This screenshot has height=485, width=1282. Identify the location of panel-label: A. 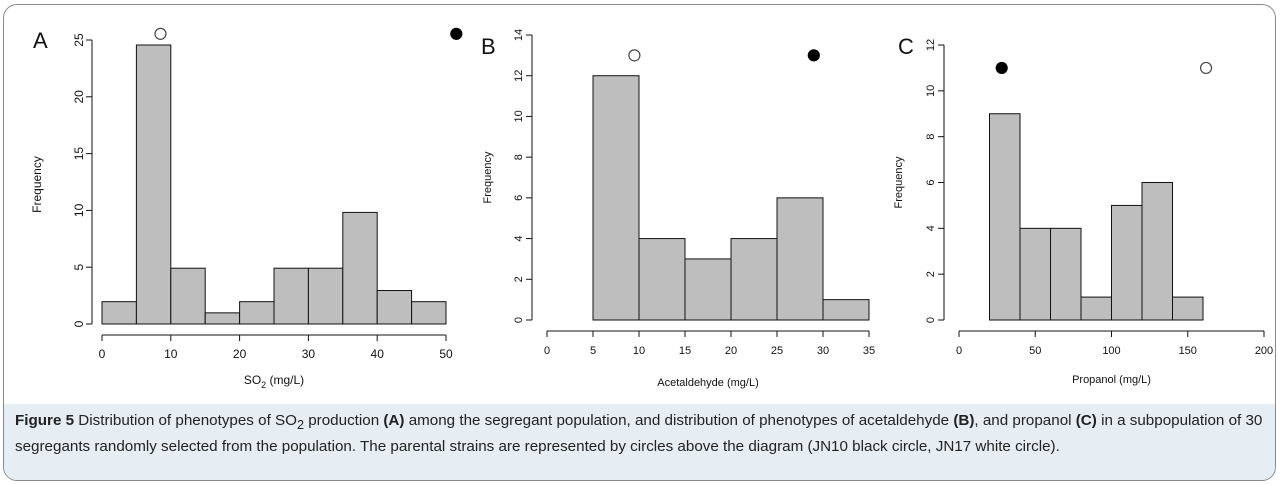
(40, 40).